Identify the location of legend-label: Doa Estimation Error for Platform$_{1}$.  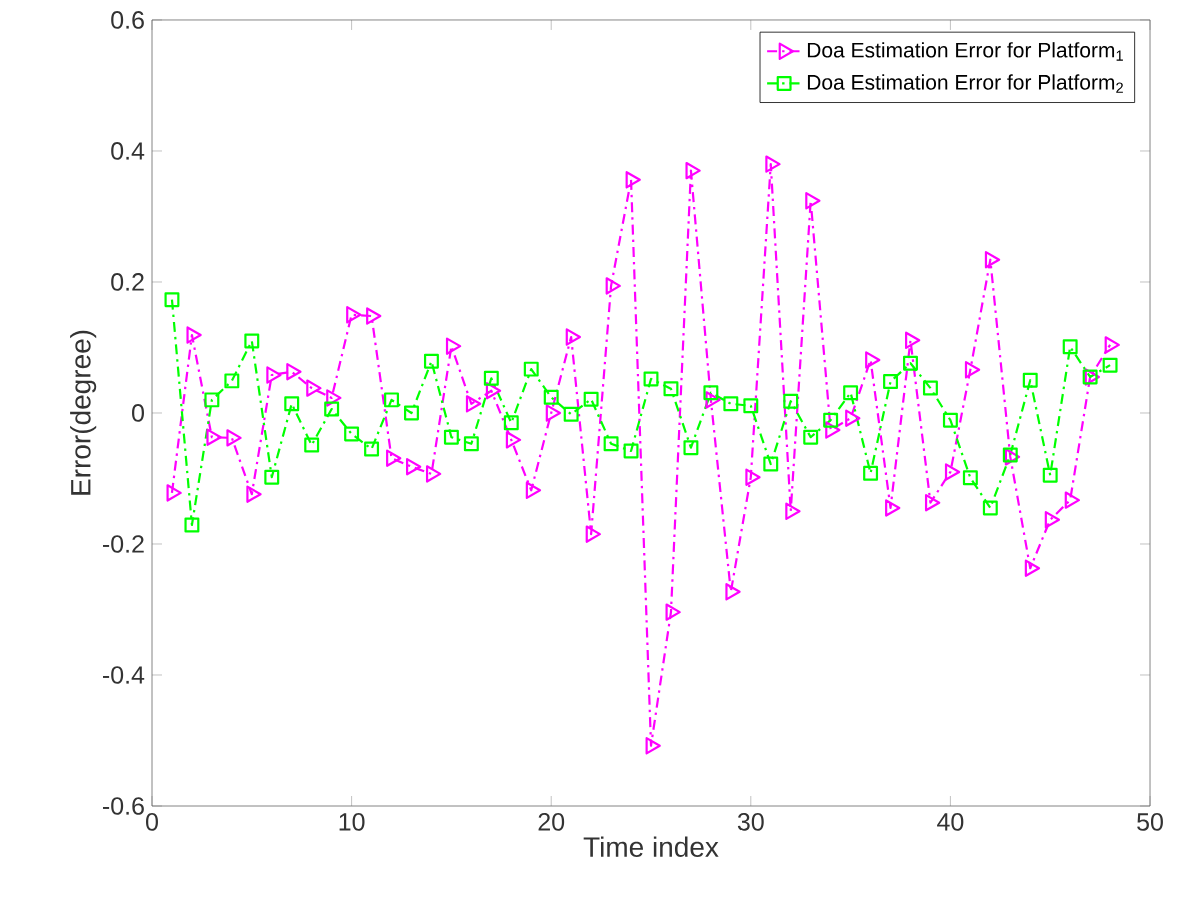
(965, 51).